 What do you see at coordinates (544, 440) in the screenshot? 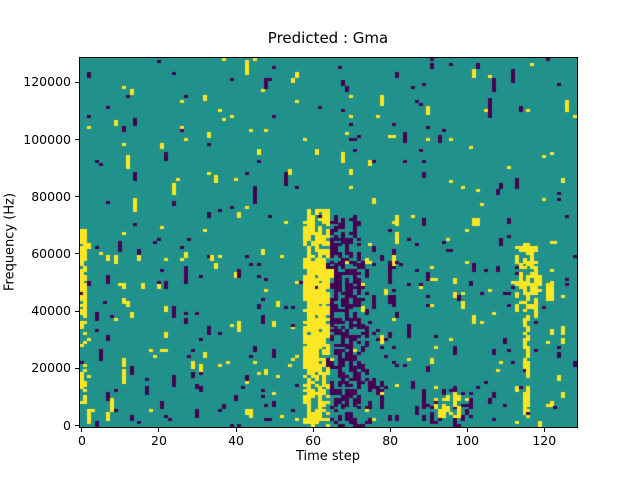
I see `x-tick-label: 120` at bounding box center [544, 440].